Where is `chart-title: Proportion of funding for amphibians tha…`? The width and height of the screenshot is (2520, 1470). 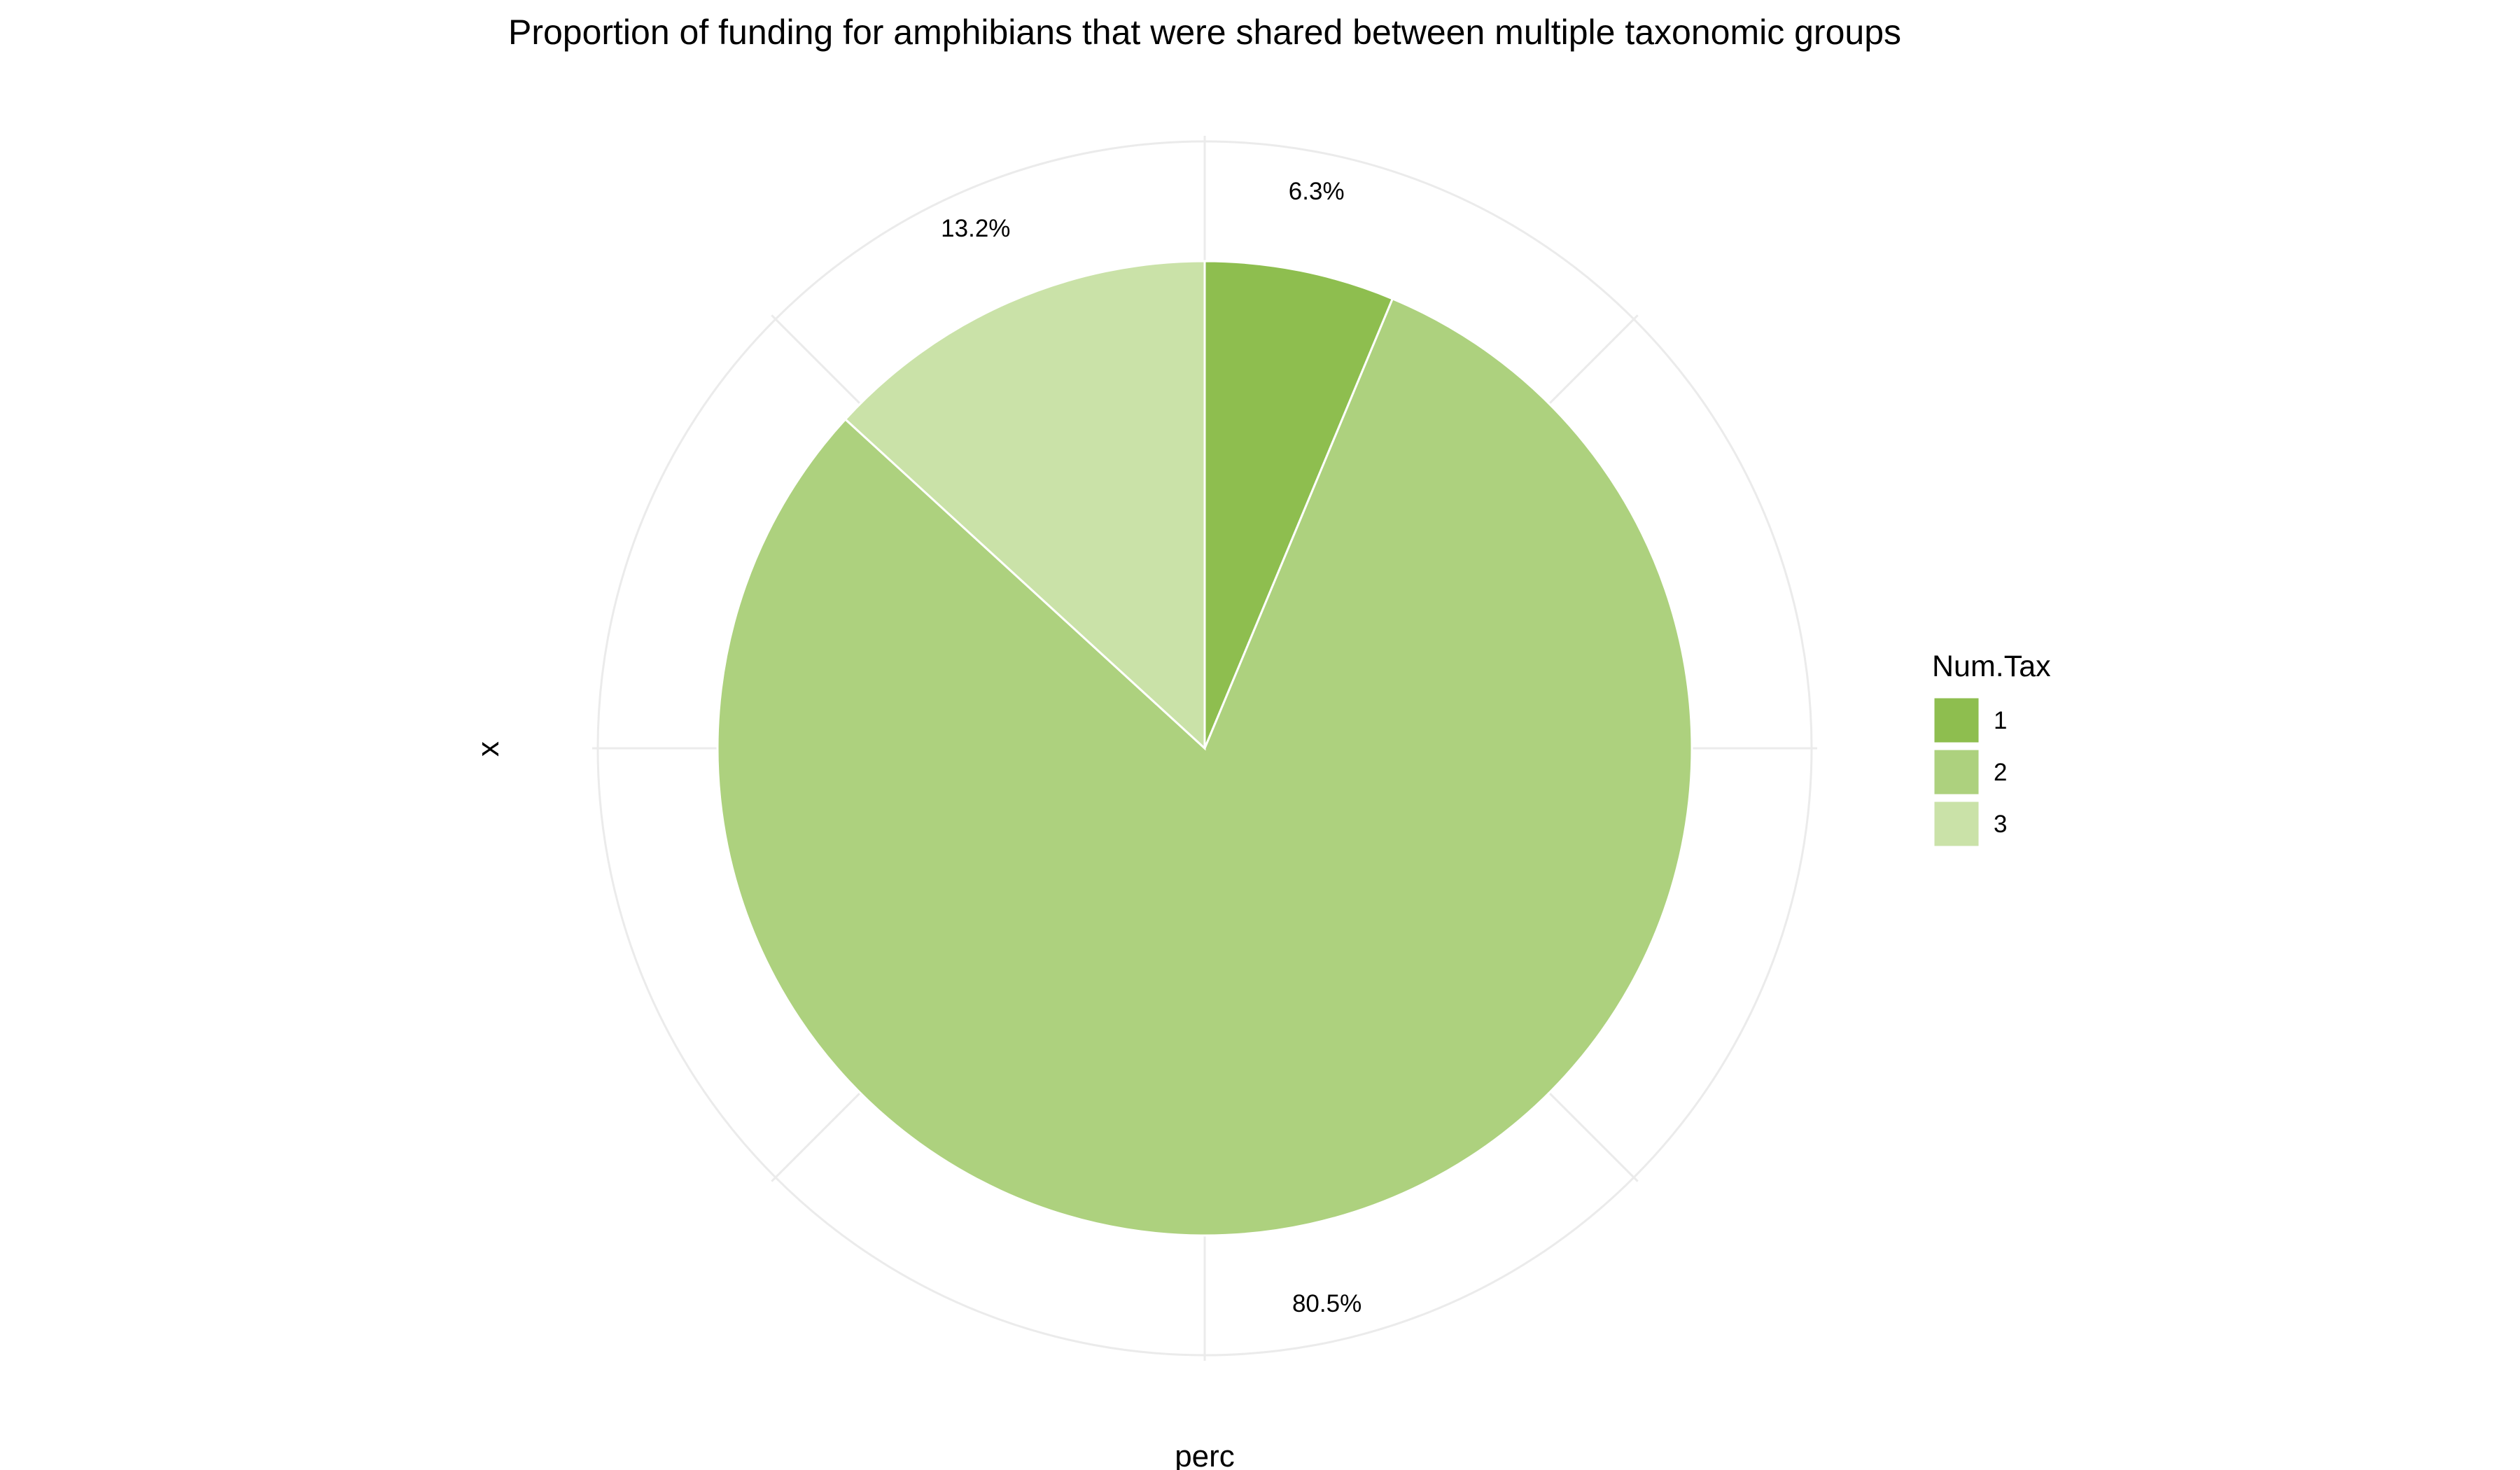 chart-title: Proportion of funding for amphibians tha… is located at coordinates (1204, 32).